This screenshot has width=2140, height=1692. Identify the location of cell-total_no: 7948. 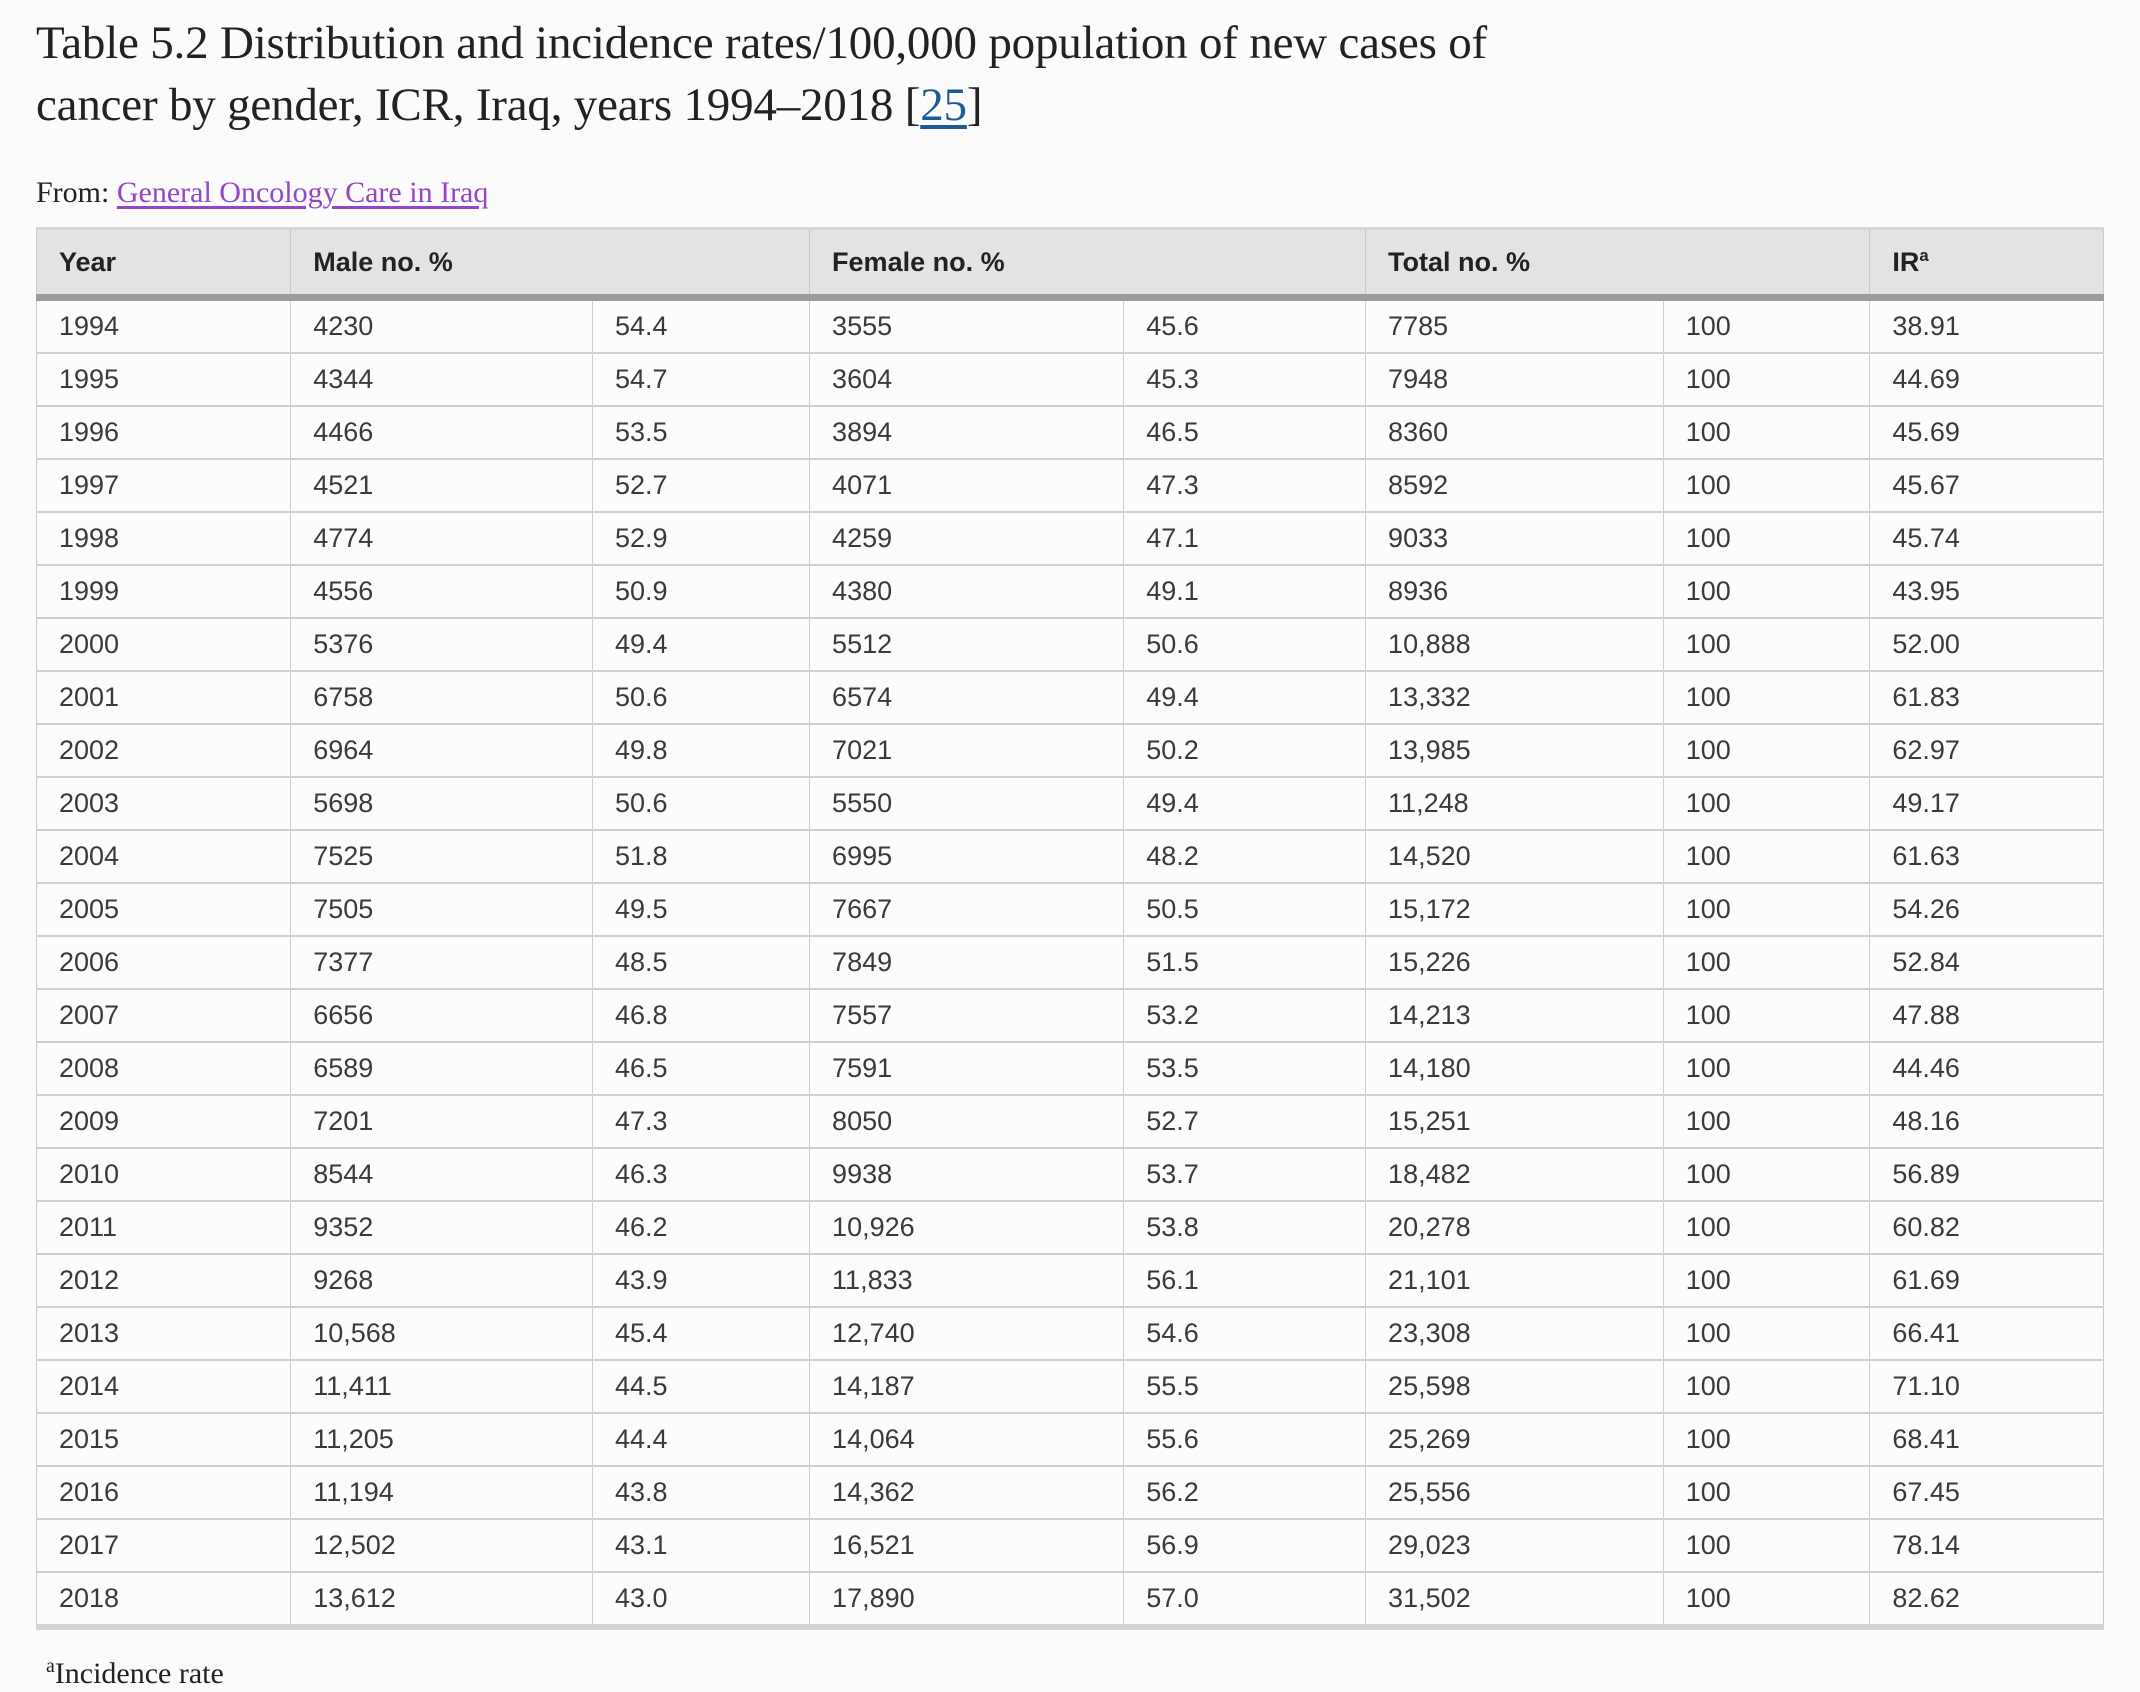
(1514, 379).